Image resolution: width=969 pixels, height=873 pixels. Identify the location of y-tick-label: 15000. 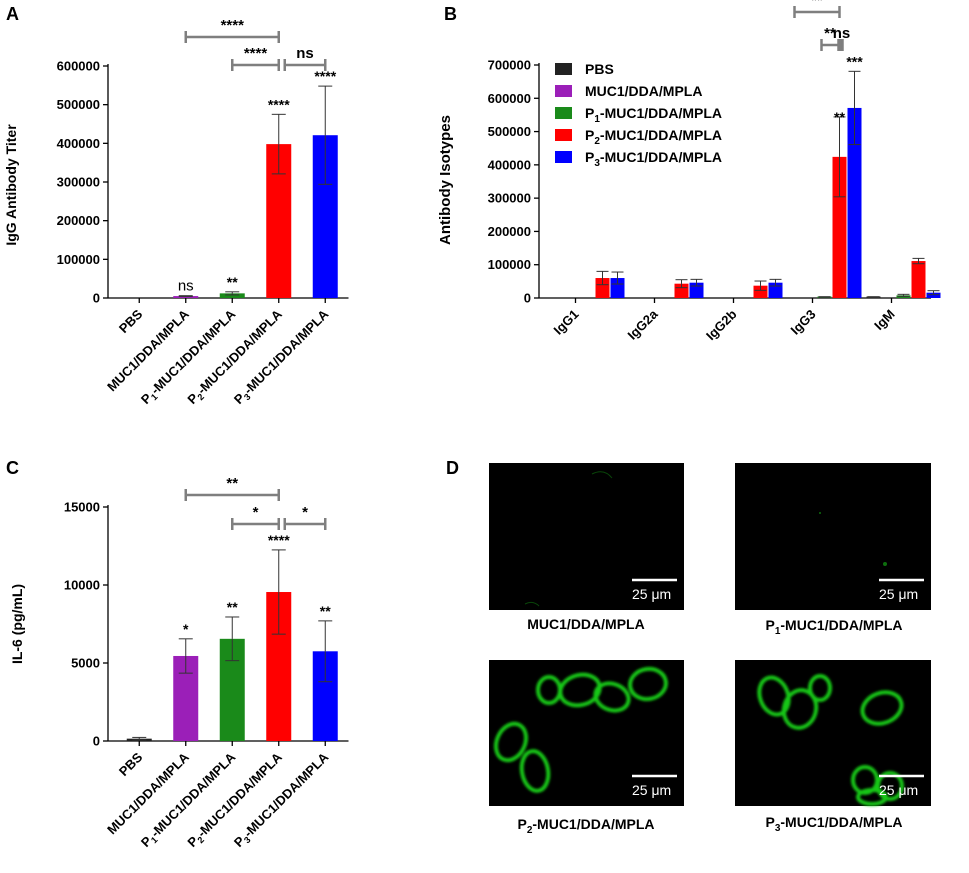
(82, 507).